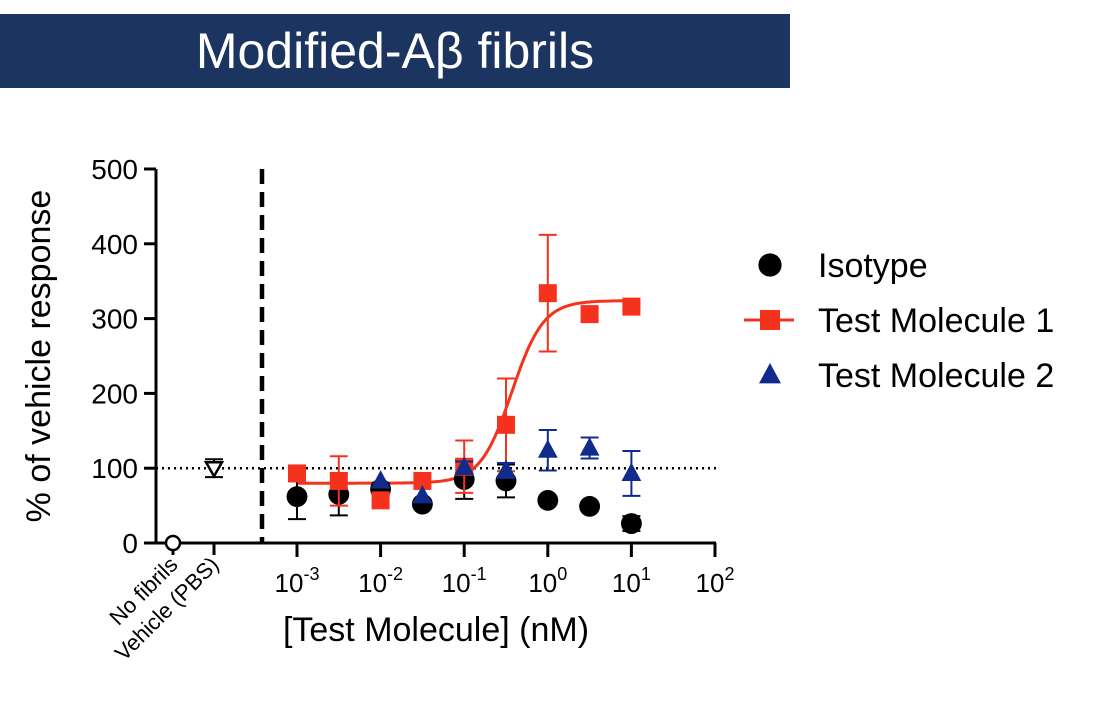 The width and height of the screenshot is (1100, 720). What do you see at coordinates (631, 581) in the screenshot?
I see `x-tick-label: 10¹` at bounding box center [631, 581].